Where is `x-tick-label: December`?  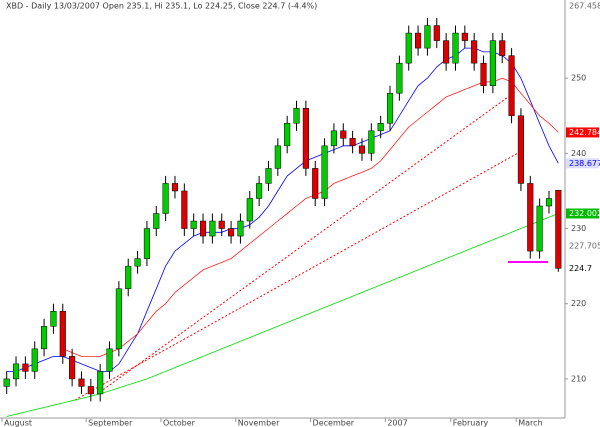
x-tick-label: December is located at coordinates (334, 423).